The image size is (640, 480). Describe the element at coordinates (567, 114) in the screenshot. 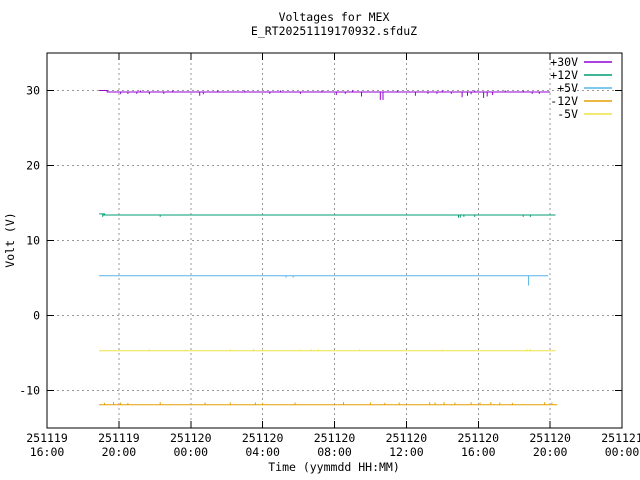

I see `legend-label--5V: -5V` at that location.